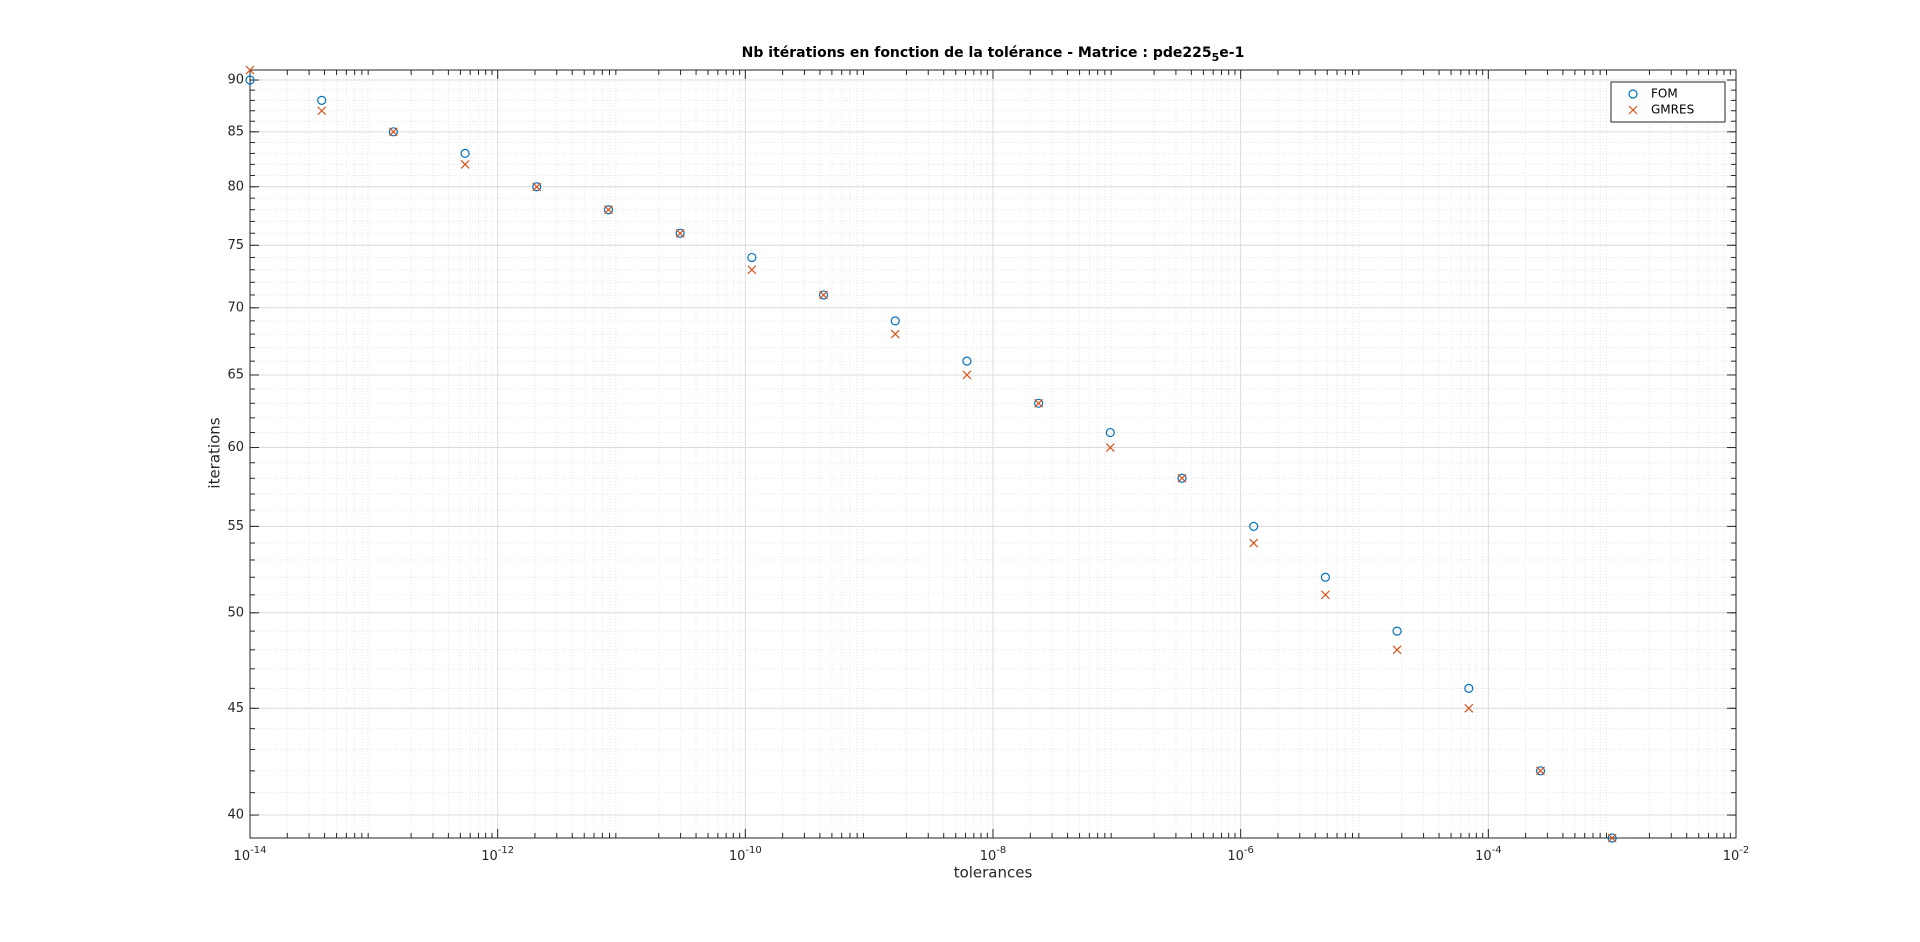 This screenshot has width=1920, height=942. Describe the element at coordinates (745, 854) in the screenshot. I see `x-tick-label: 10⁻¹⁰` at that location.